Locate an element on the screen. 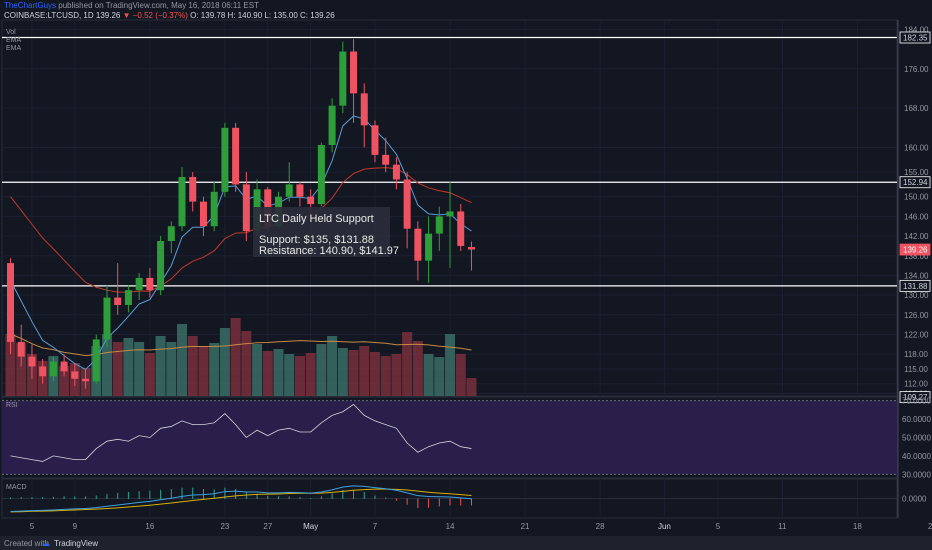  volume-ma-line is located at coordinates (241, 345).